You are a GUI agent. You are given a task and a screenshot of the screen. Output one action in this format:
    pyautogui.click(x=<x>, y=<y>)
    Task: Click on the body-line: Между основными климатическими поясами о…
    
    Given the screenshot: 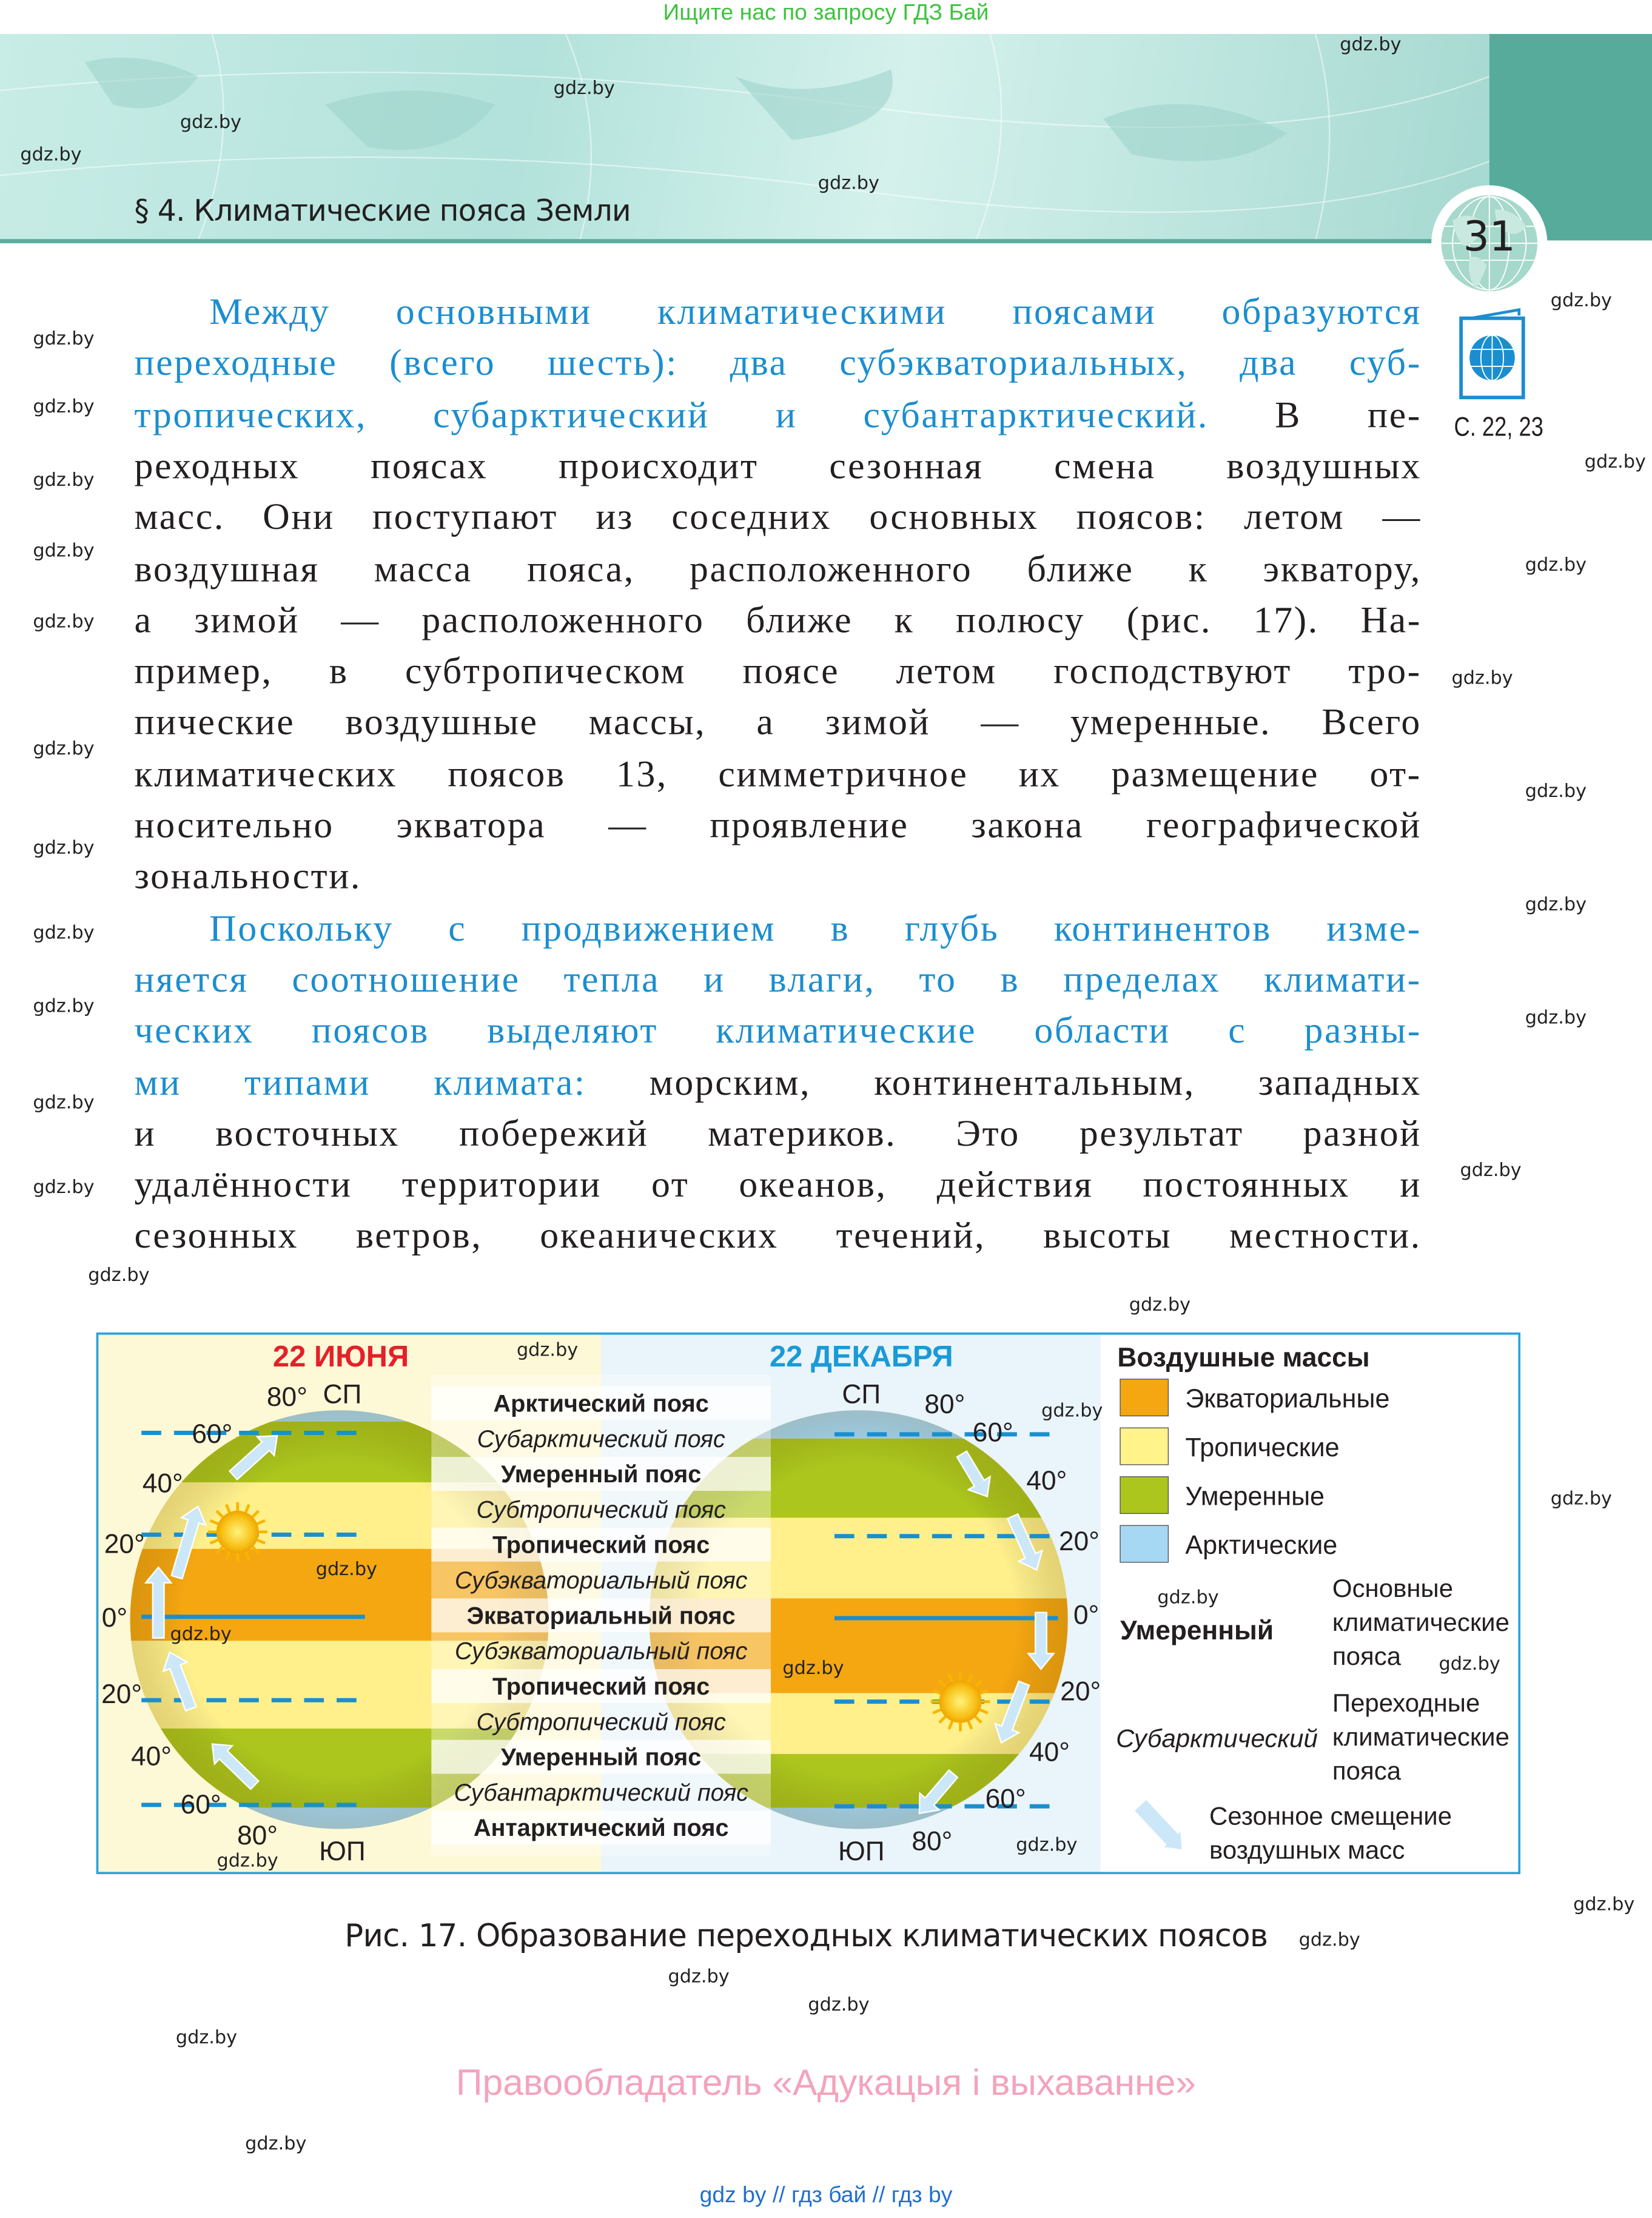 What is the action you would take?
    pyautogui.click(x=816, y=311)
    